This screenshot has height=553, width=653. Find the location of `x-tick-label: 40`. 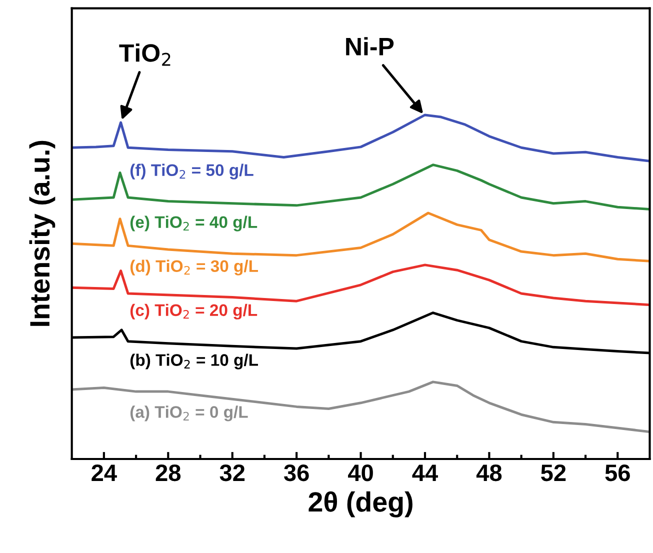

x-tick-label: 40 is located at coordinates (360, 473).